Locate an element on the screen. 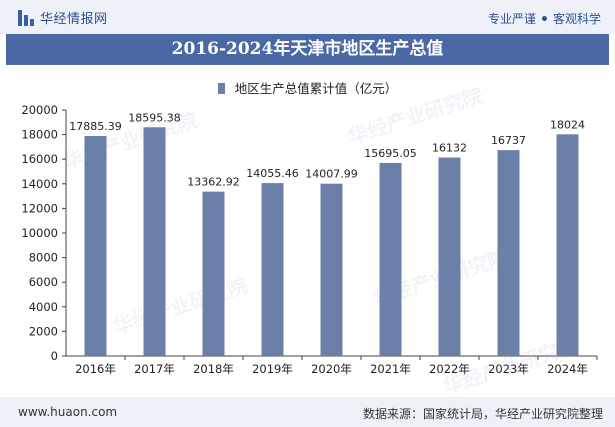 The height and width of the screenshot is (427, 615). legend: 地区生产总值累计值（亿元） is located at coordinates (307, 87).